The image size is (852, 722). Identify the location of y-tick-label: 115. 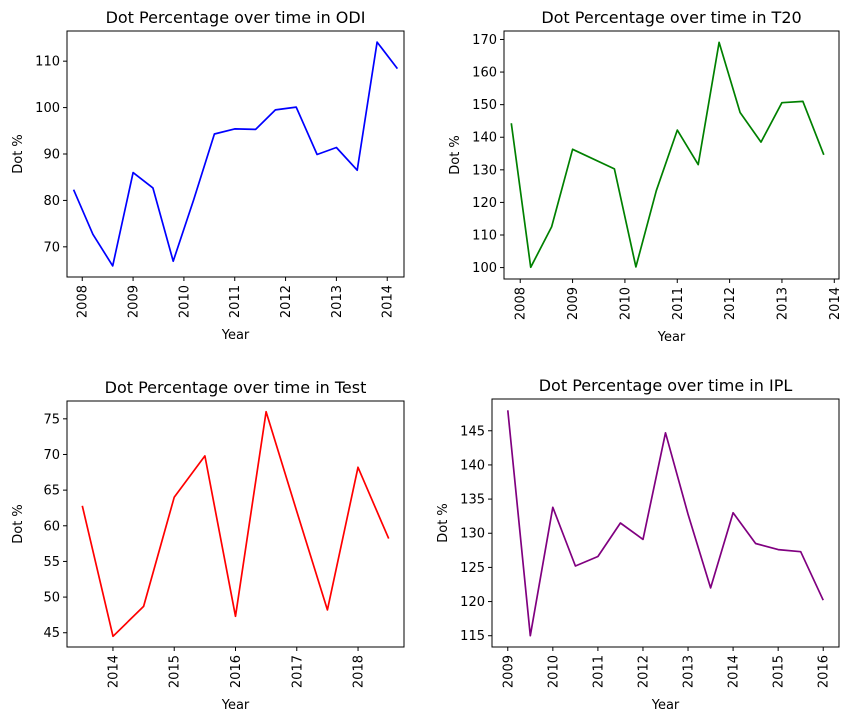
(472, 636).